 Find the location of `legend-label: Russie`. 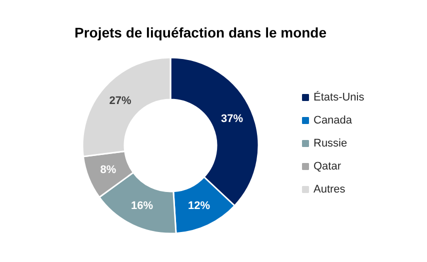

legend-label: Russie is located at coordinates (331, 144).